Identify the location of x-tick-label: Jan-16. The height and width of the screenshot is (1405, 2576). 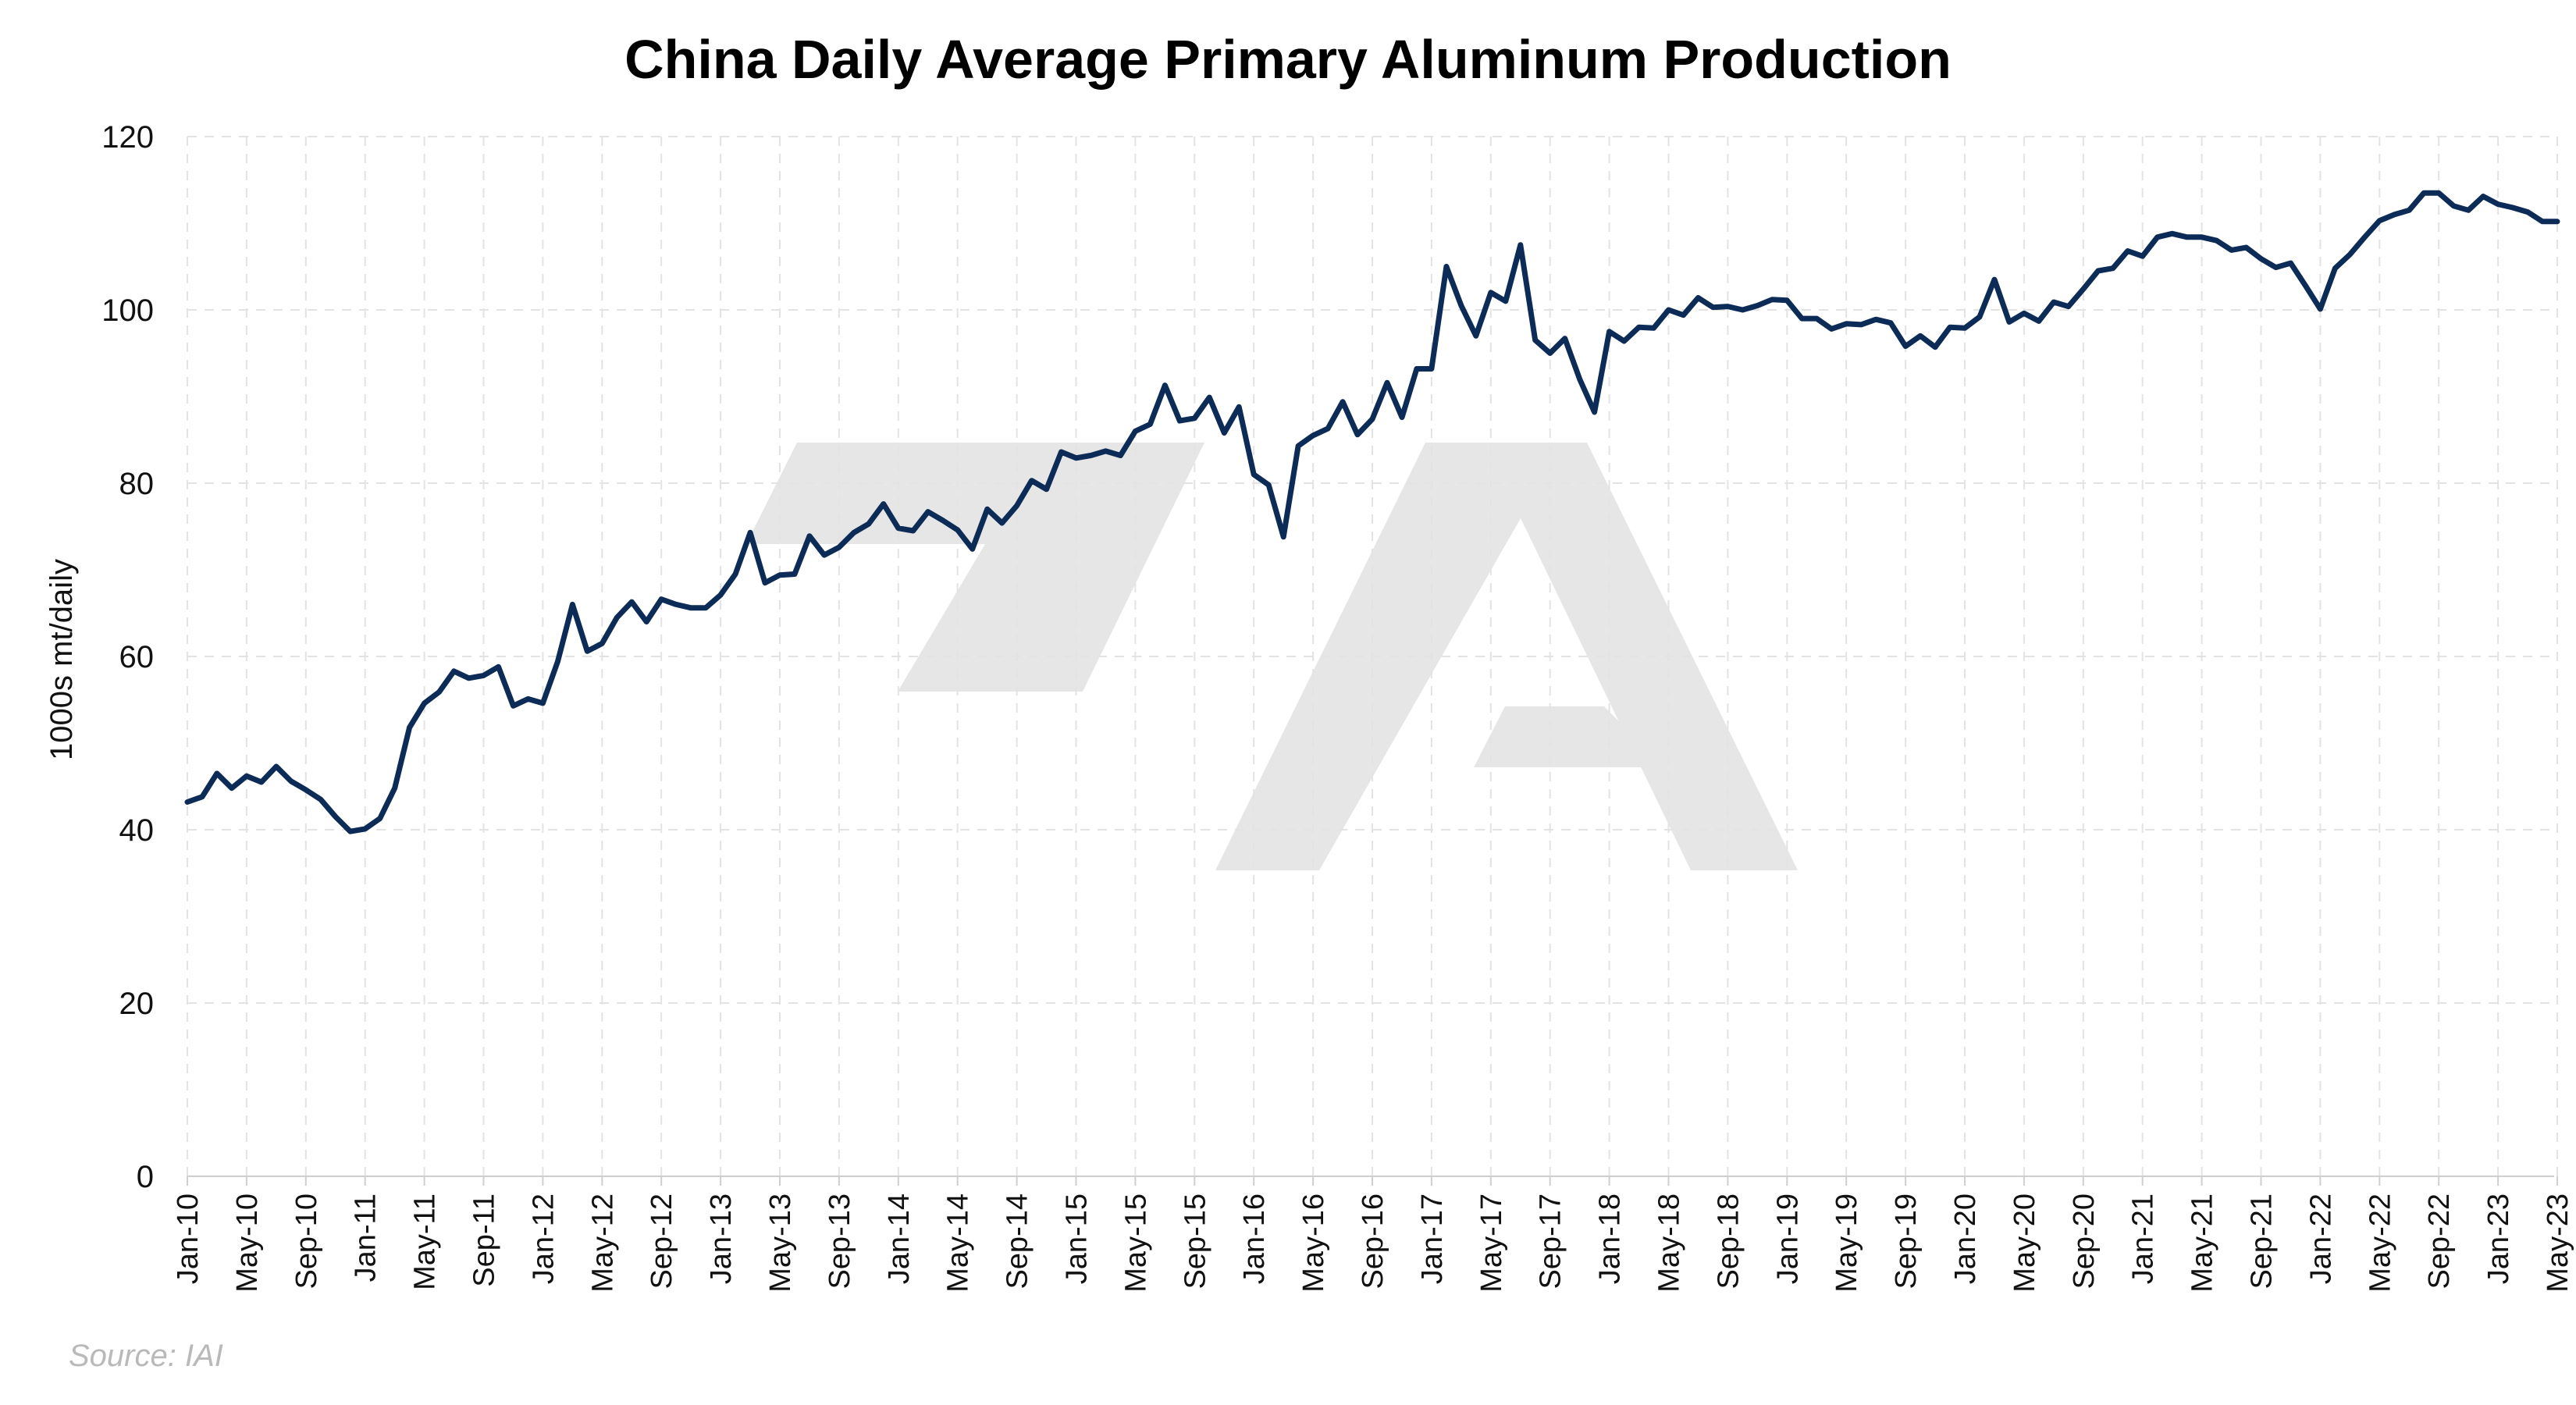
(1254, 1238).